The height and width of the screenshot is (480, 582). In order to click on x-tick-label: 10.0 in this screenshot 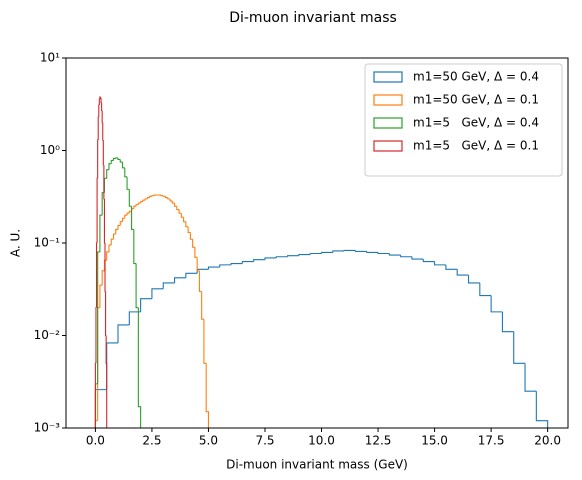, I will do `click(321, 441)`.